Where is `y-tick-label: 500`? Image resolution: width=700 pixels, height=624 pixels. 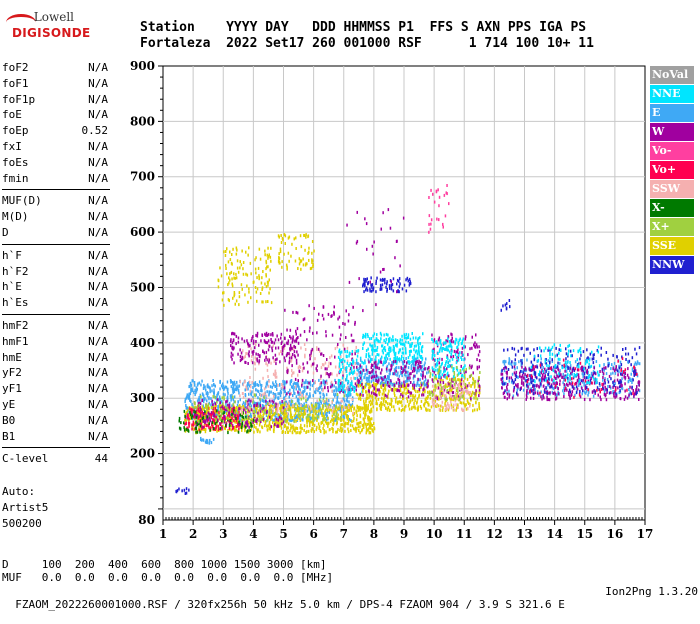
y-tick-label: 500 is located at coordinates (142, 287).